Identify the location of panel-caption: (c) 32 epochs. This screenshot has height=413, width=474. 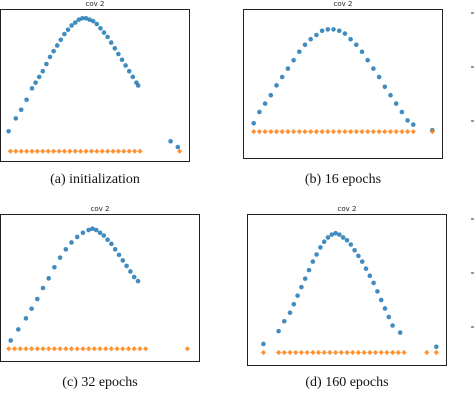
(100, 382).